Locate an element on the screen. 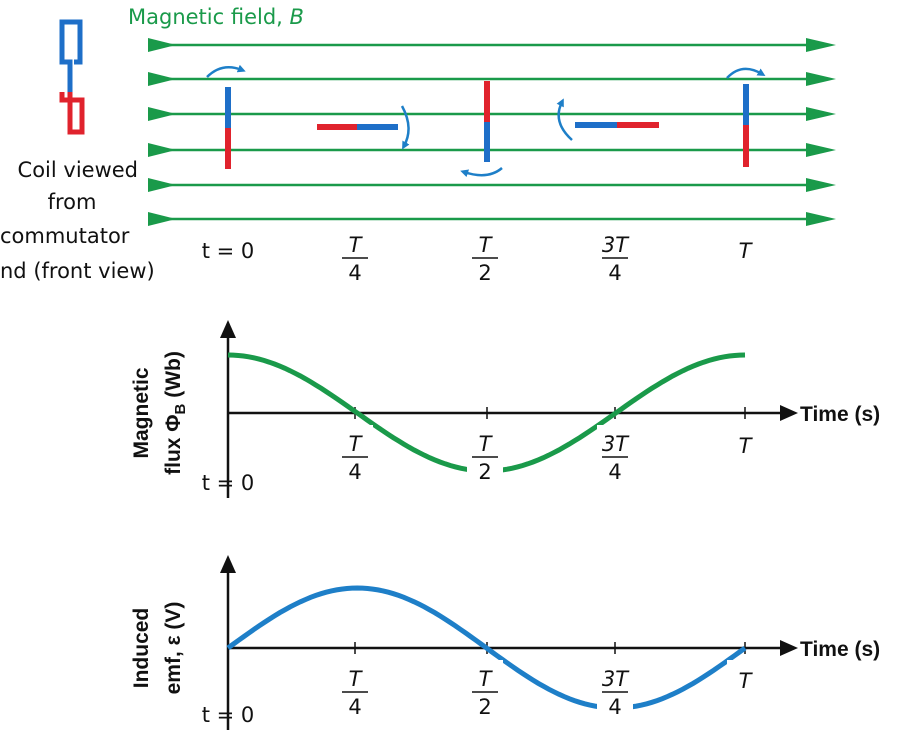 The width and height of the screenshot is (920, 734). coil-icon-red is located at coordinates (72, 113).